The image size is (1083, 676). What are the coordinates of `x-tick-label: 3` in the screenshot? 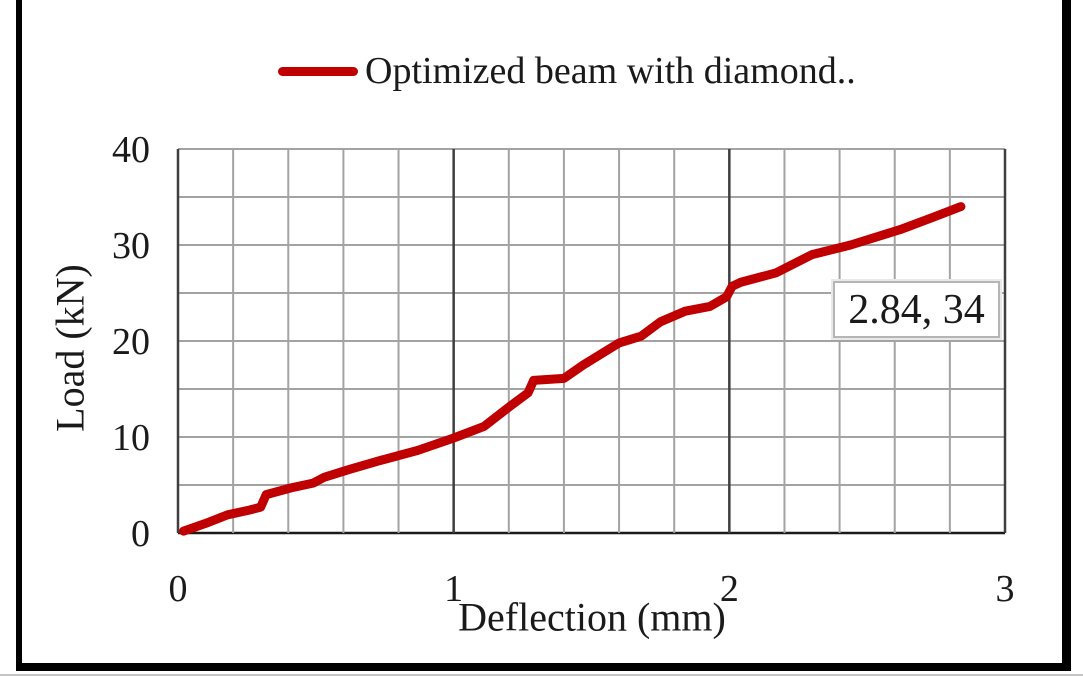 It's located at (1005, 589).